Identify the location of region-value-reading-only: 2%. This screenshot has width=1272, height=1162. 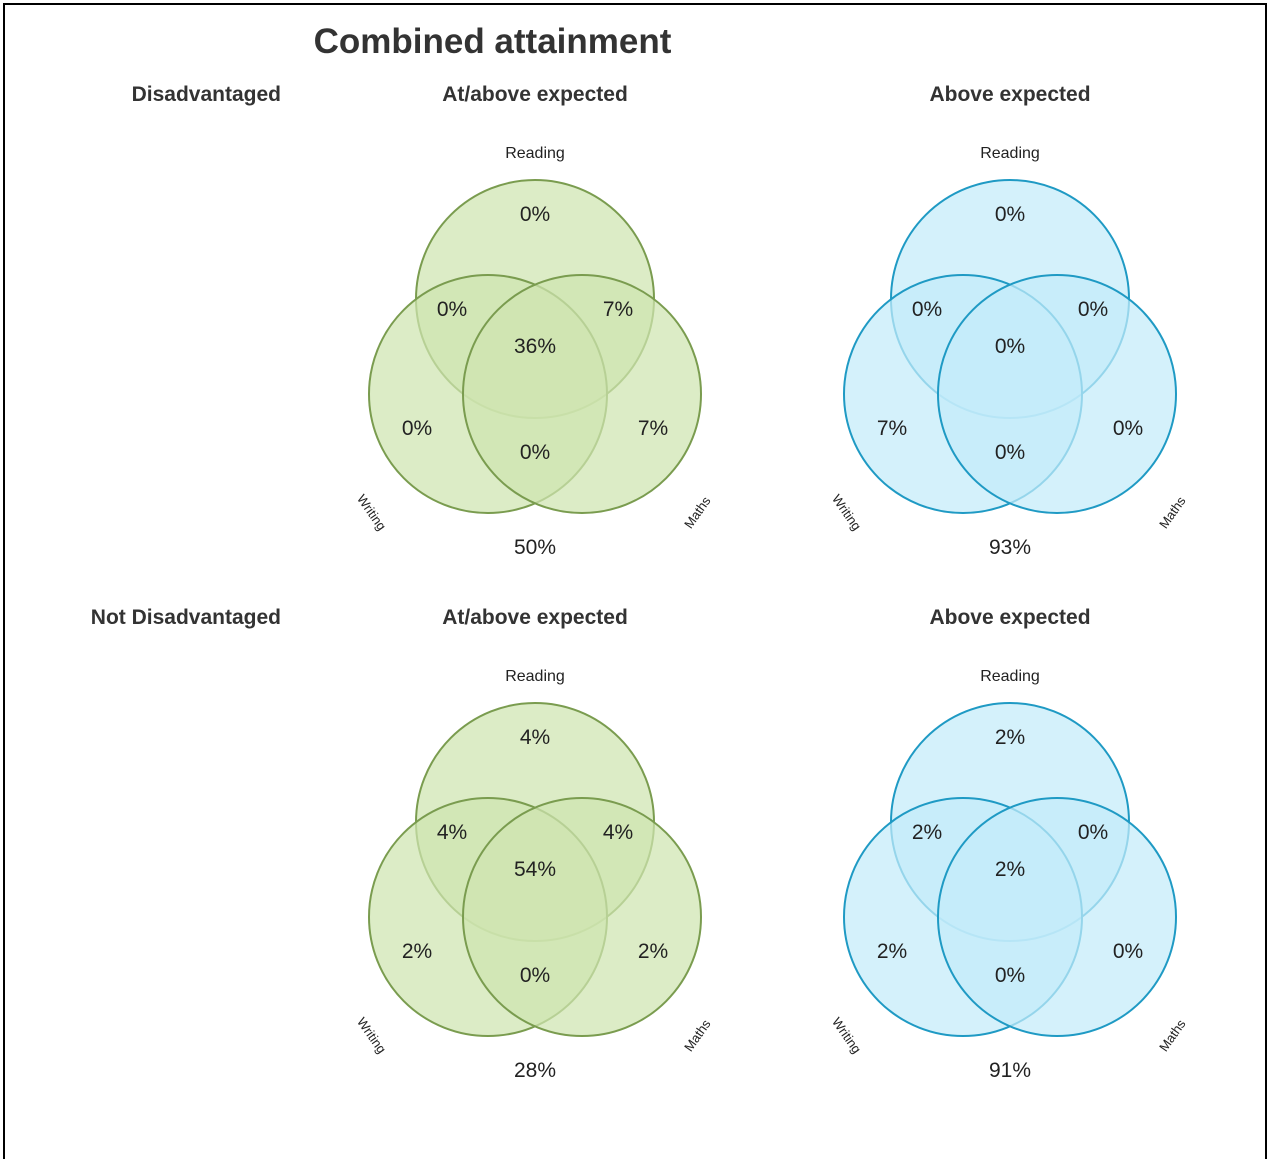
(1010, 737).